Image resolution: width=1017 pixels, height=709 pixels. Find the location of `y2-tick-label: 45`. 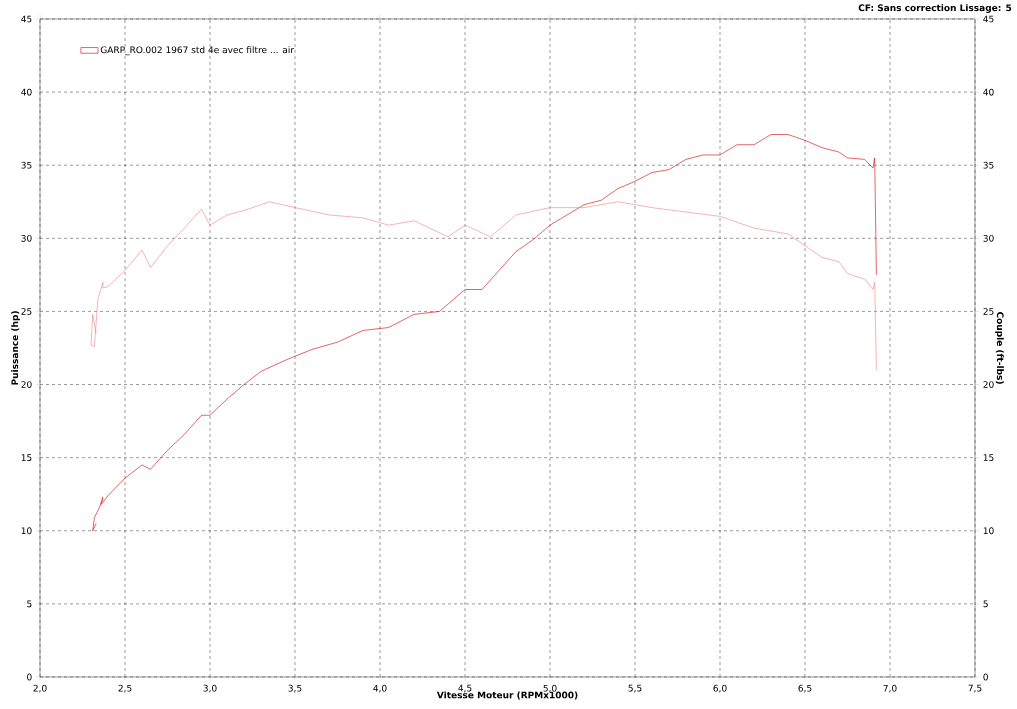

y2-tick-label: 45 is located at coordinates (988, 19).